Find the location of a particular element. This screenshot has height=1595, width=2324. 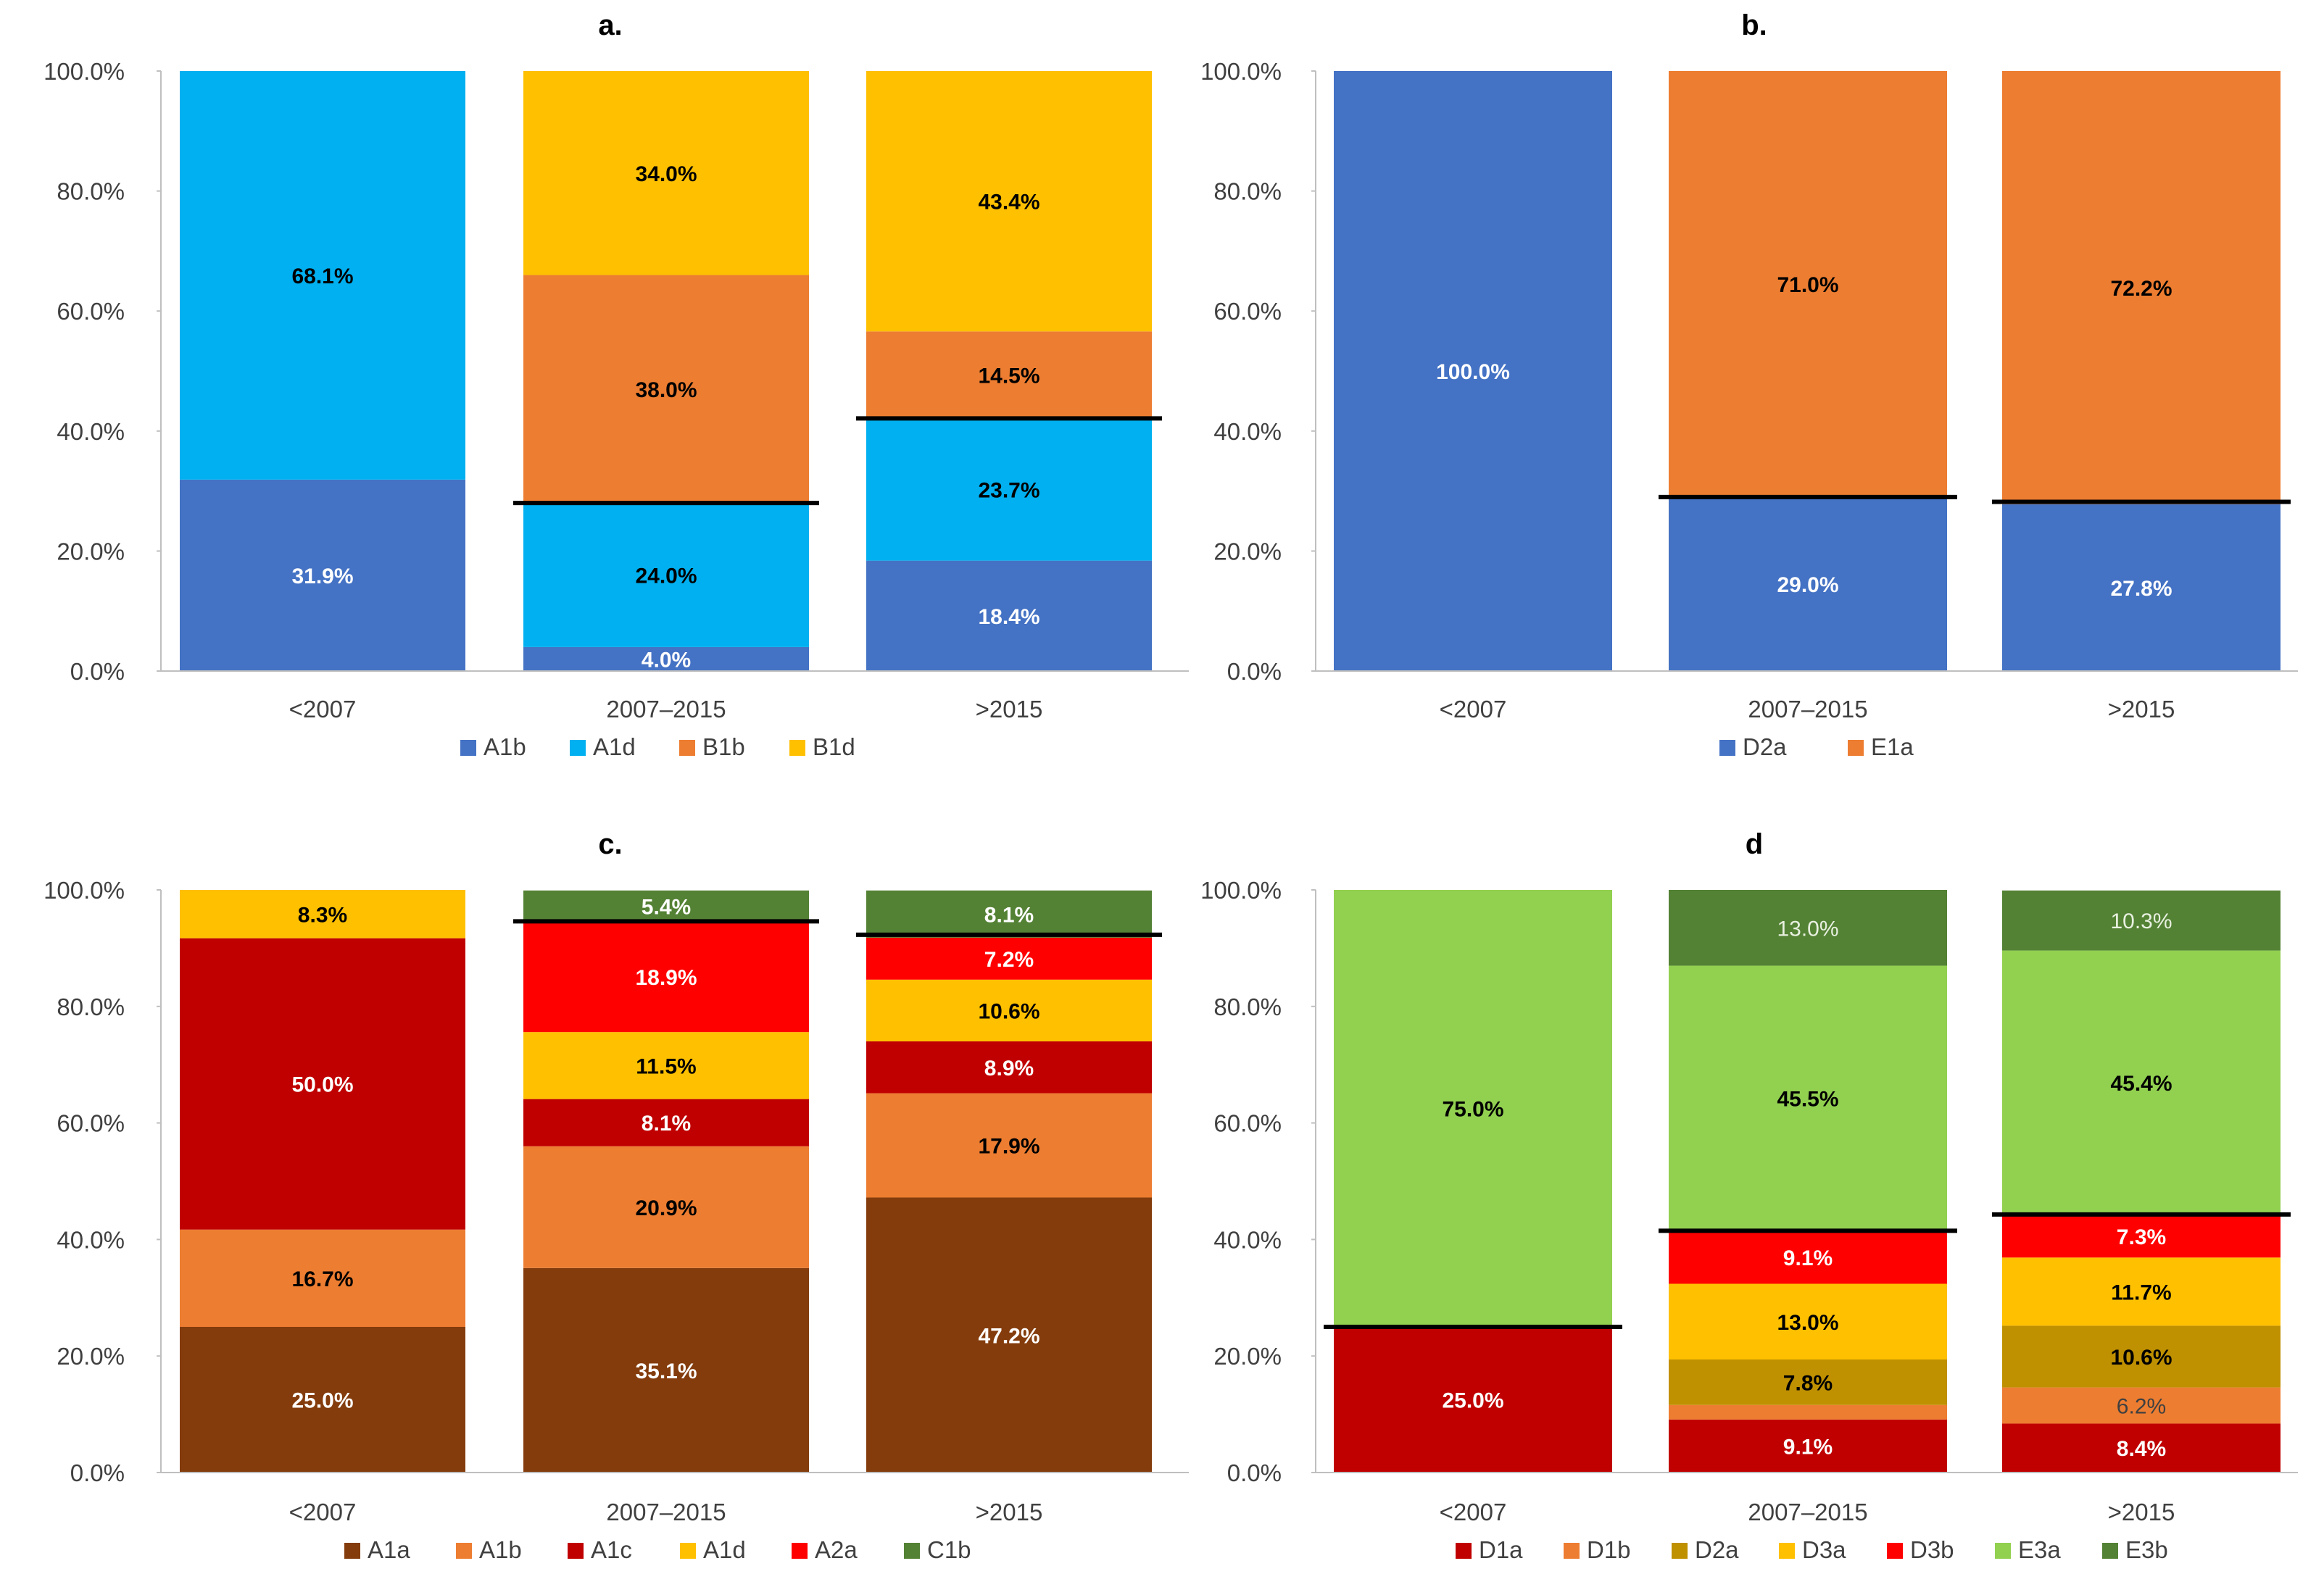

data-label: 4.0% is located at coordinates (667, 660).